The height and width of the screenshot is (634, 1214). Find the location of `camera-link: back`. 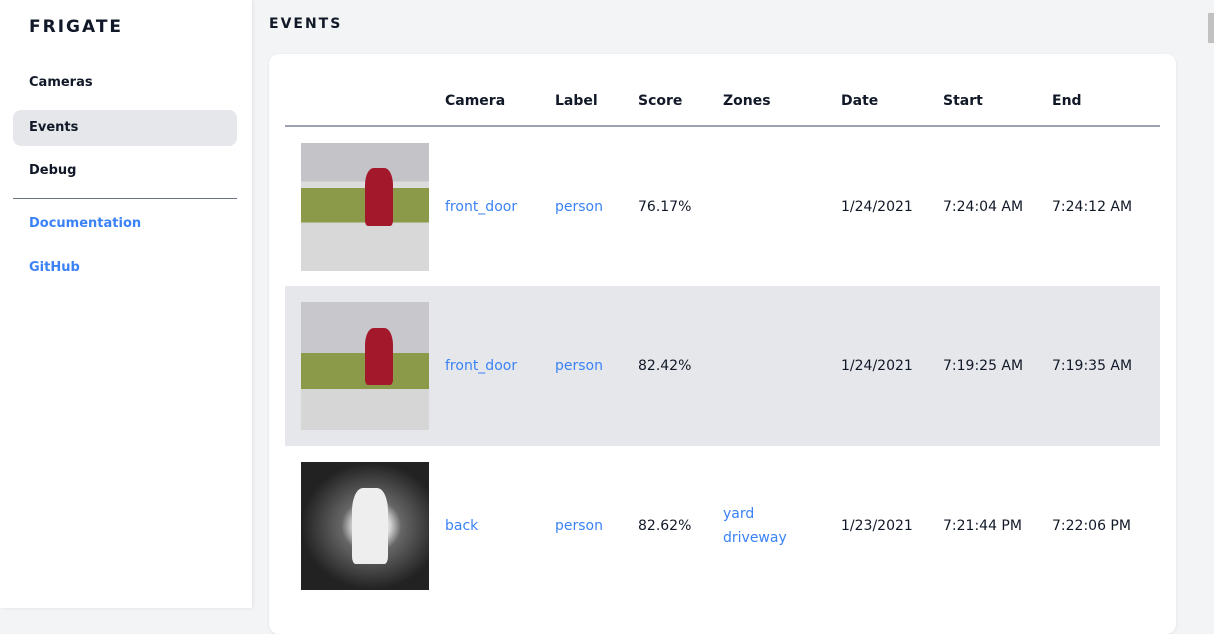

camera-link: back is located at coordinates (462, 526).